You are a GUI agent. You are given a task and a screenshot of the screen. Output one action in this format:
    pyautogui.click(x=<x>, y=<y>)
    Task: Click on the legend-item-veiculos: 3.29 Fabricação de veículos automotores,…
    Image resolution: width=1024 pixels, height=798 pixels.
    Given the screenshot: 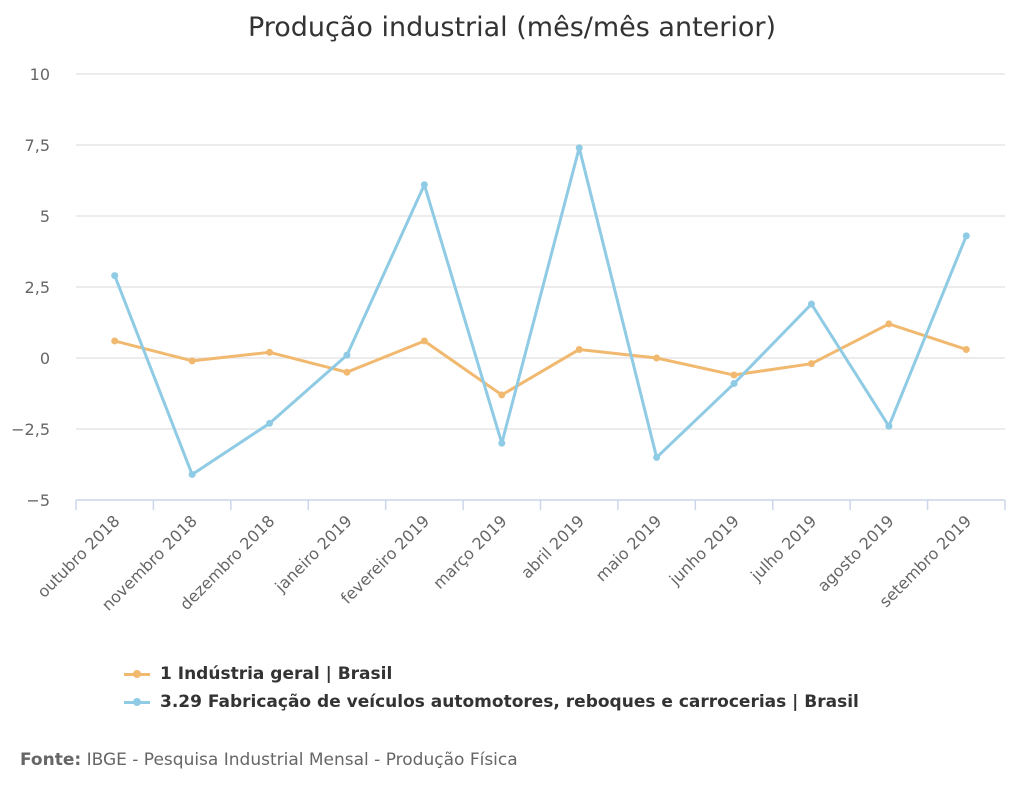 What is the action you would take?
    pyautogui.click(x=491, y=702)
    